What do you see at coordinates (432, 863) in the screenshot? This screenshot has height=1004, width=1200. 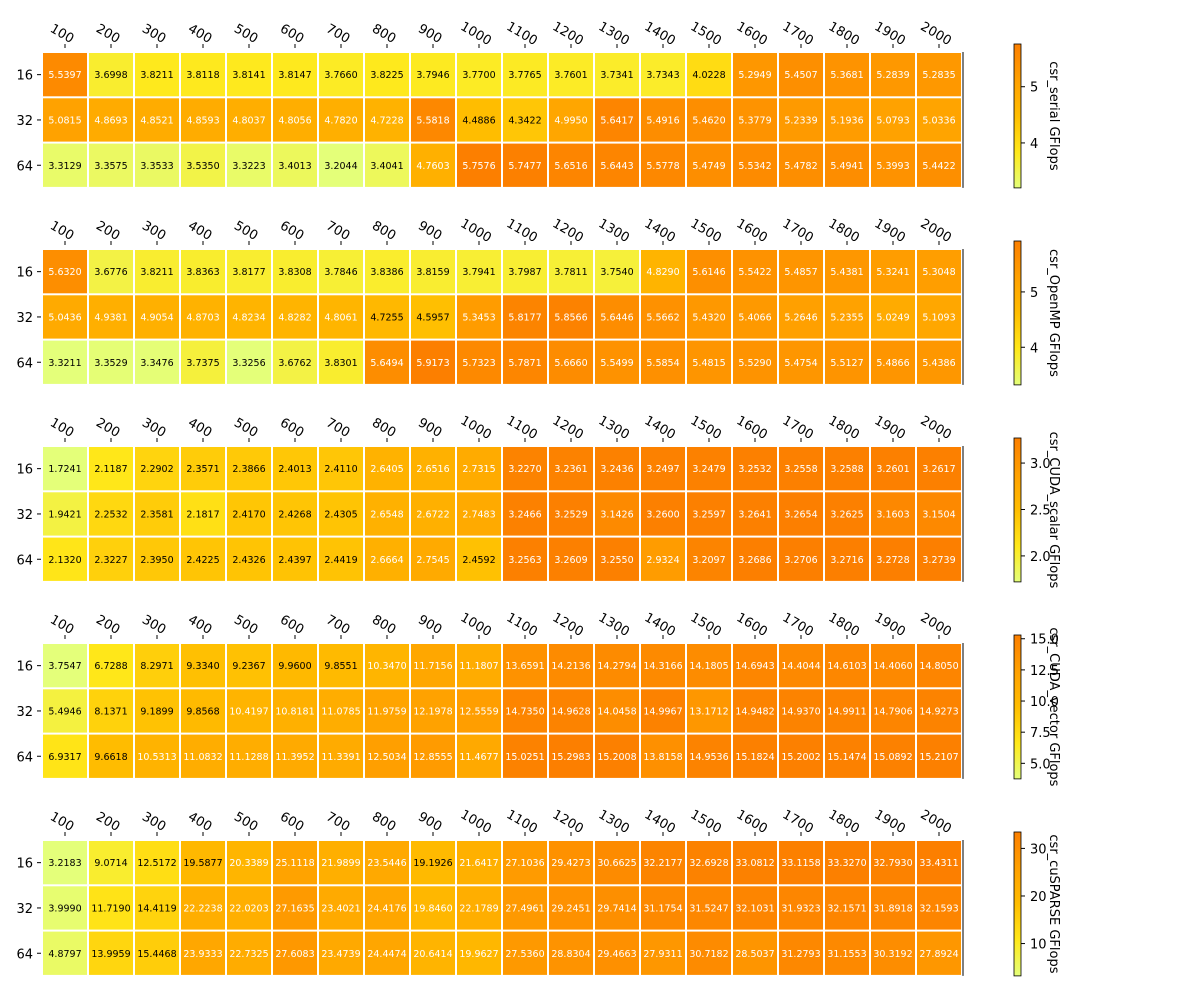 I see `cell-value-label: 19.1926` at bounding box center [432, 863].